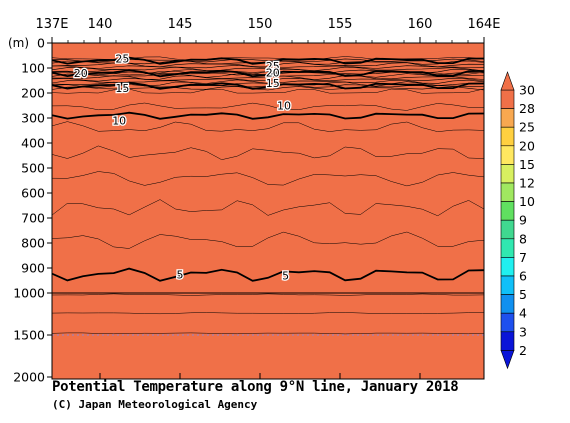 The width and height of the screenshot is (570, 423). What do you see at coordinates (523, 238) in the screenshot?
I see `colorbar-label: 8` at bounding box center [523, 238].